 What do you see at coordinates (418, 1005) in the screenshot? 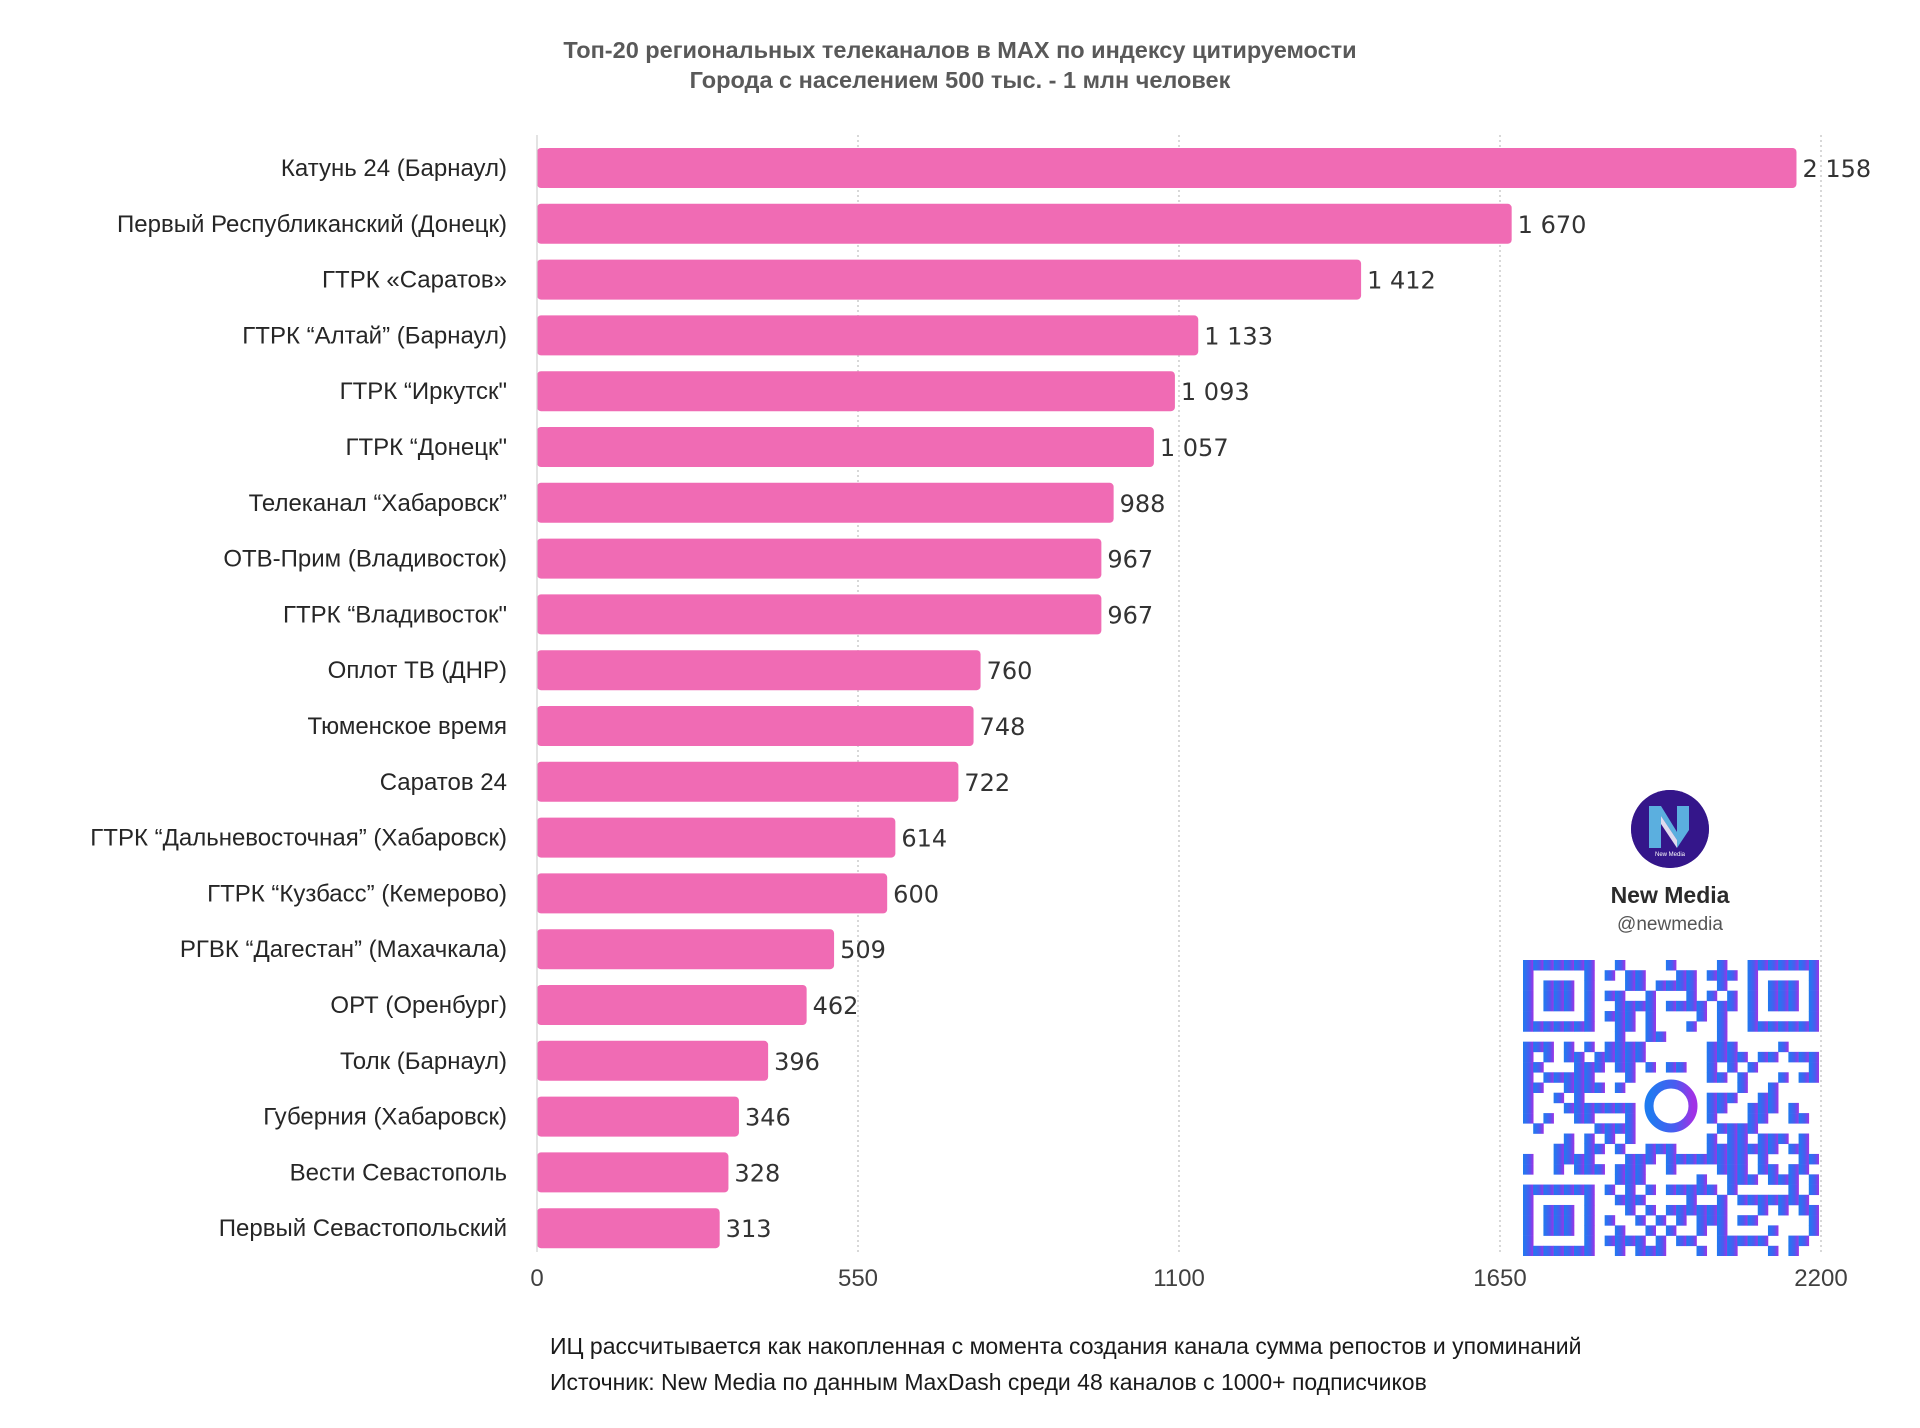
I see `category-label: ОРТ (Оренбург)` at bounding box center [418, 1005].